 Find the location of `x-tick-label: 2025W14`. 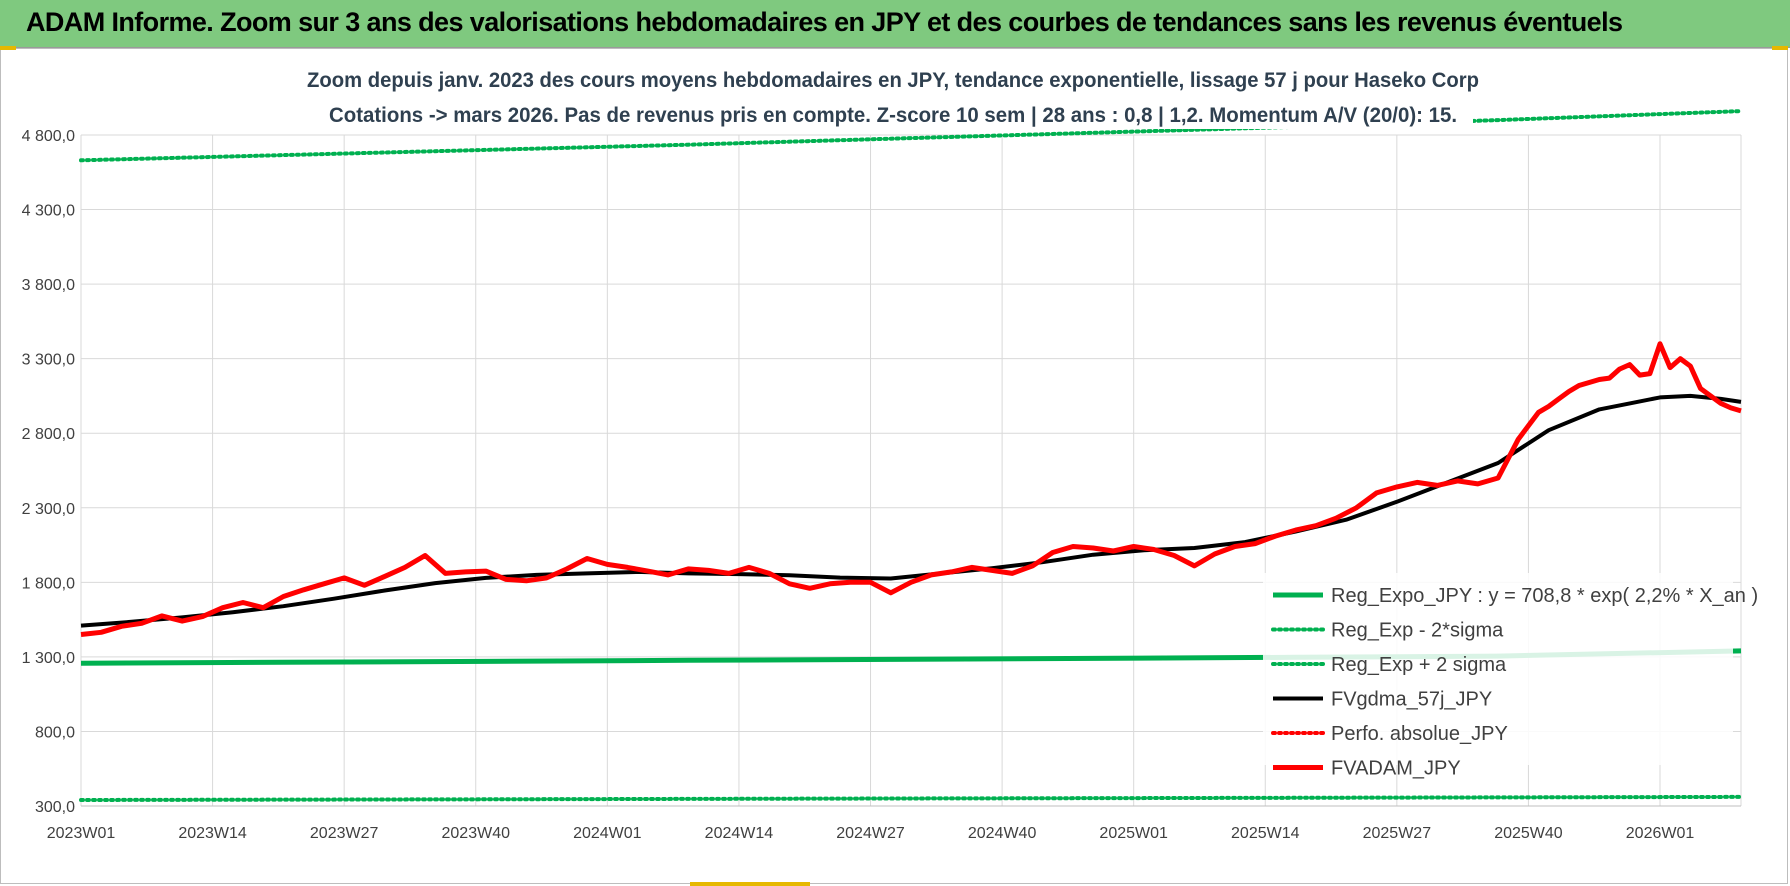

x-tick-label: 2025W14 is located at coordinates (1265, 833).